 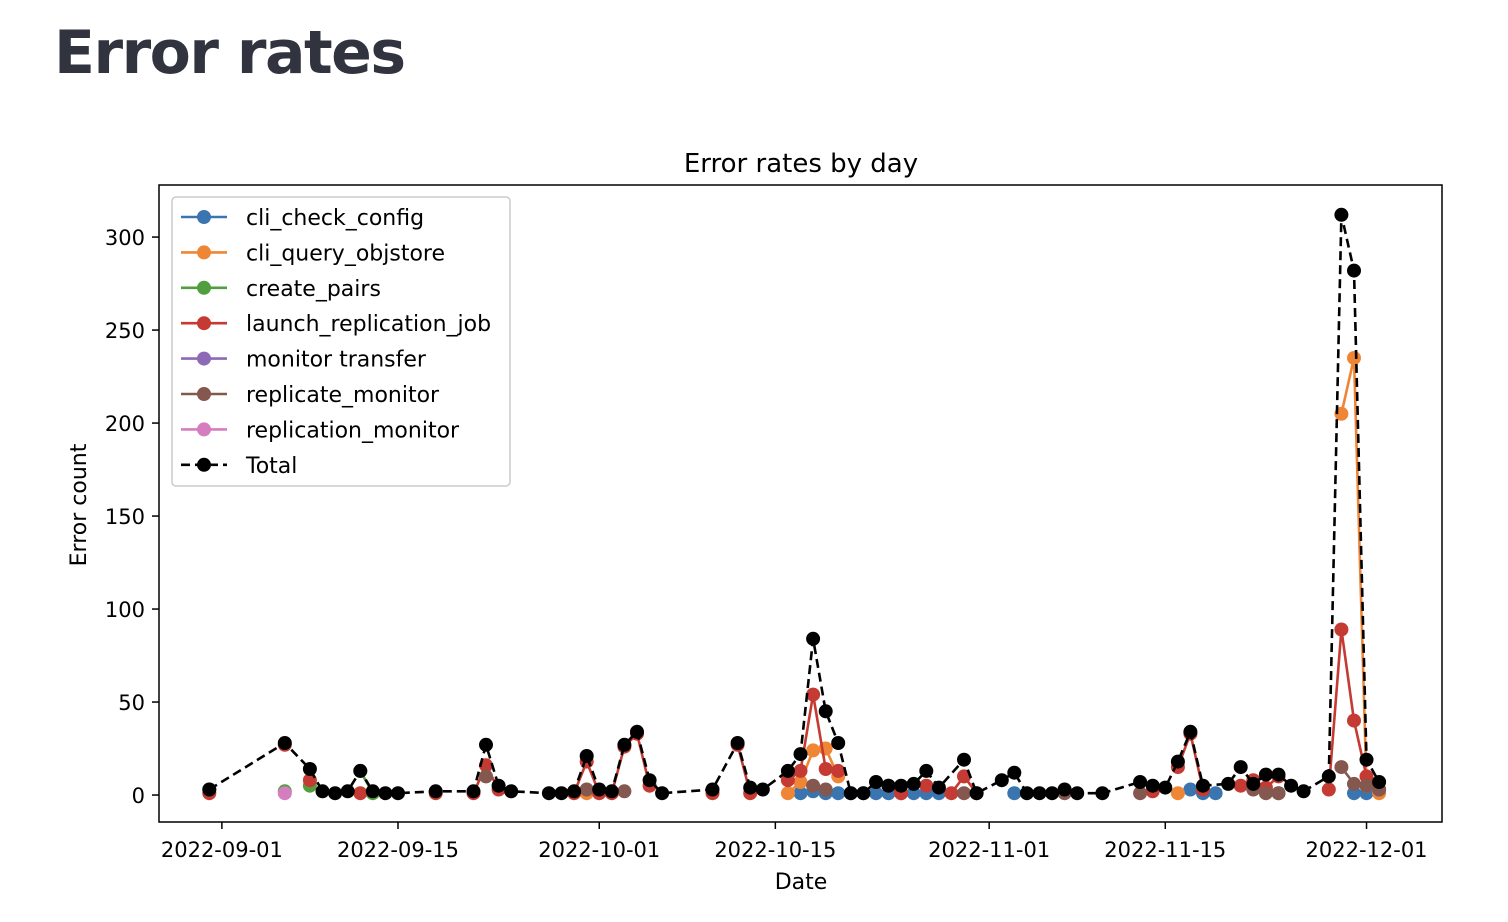 What do you see at coordinates (345, 253) in the screenshot?
I see `legend-label-cli-query-objstore: cli_query_objstore` at bounding box center [345, 253].